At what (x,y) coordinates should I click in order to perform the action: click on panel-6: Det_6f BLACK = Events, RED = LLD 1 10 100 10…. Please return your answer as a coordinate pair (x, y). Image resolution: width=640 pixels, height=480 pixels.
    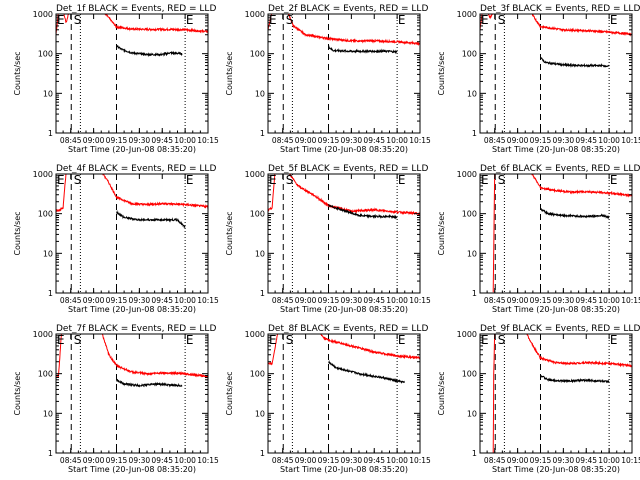
    Looking at the image, I should click on (538, 239).